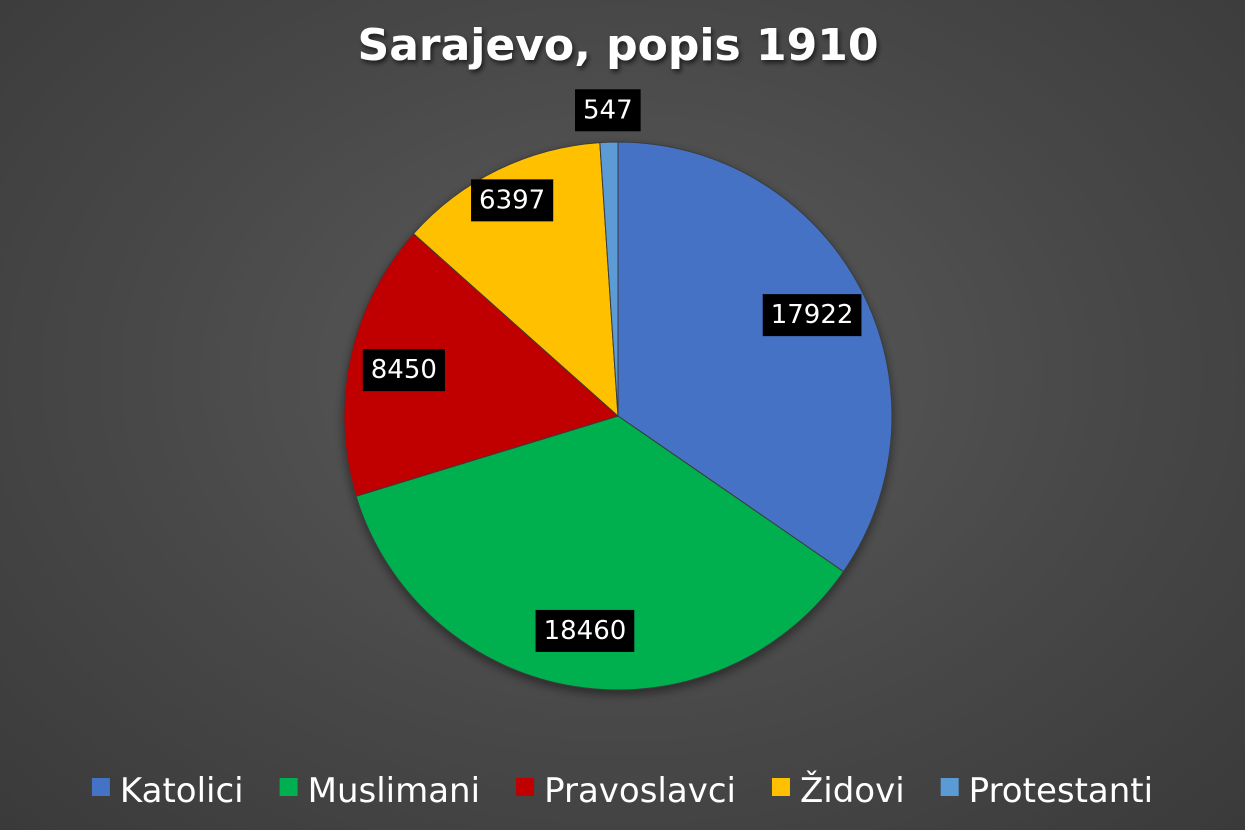 The height and width of the screenshot is (830, 1245). Describe the element at coordinates (515, 280) in the screenshot. I see `pie-slice-zidovi` at that location.